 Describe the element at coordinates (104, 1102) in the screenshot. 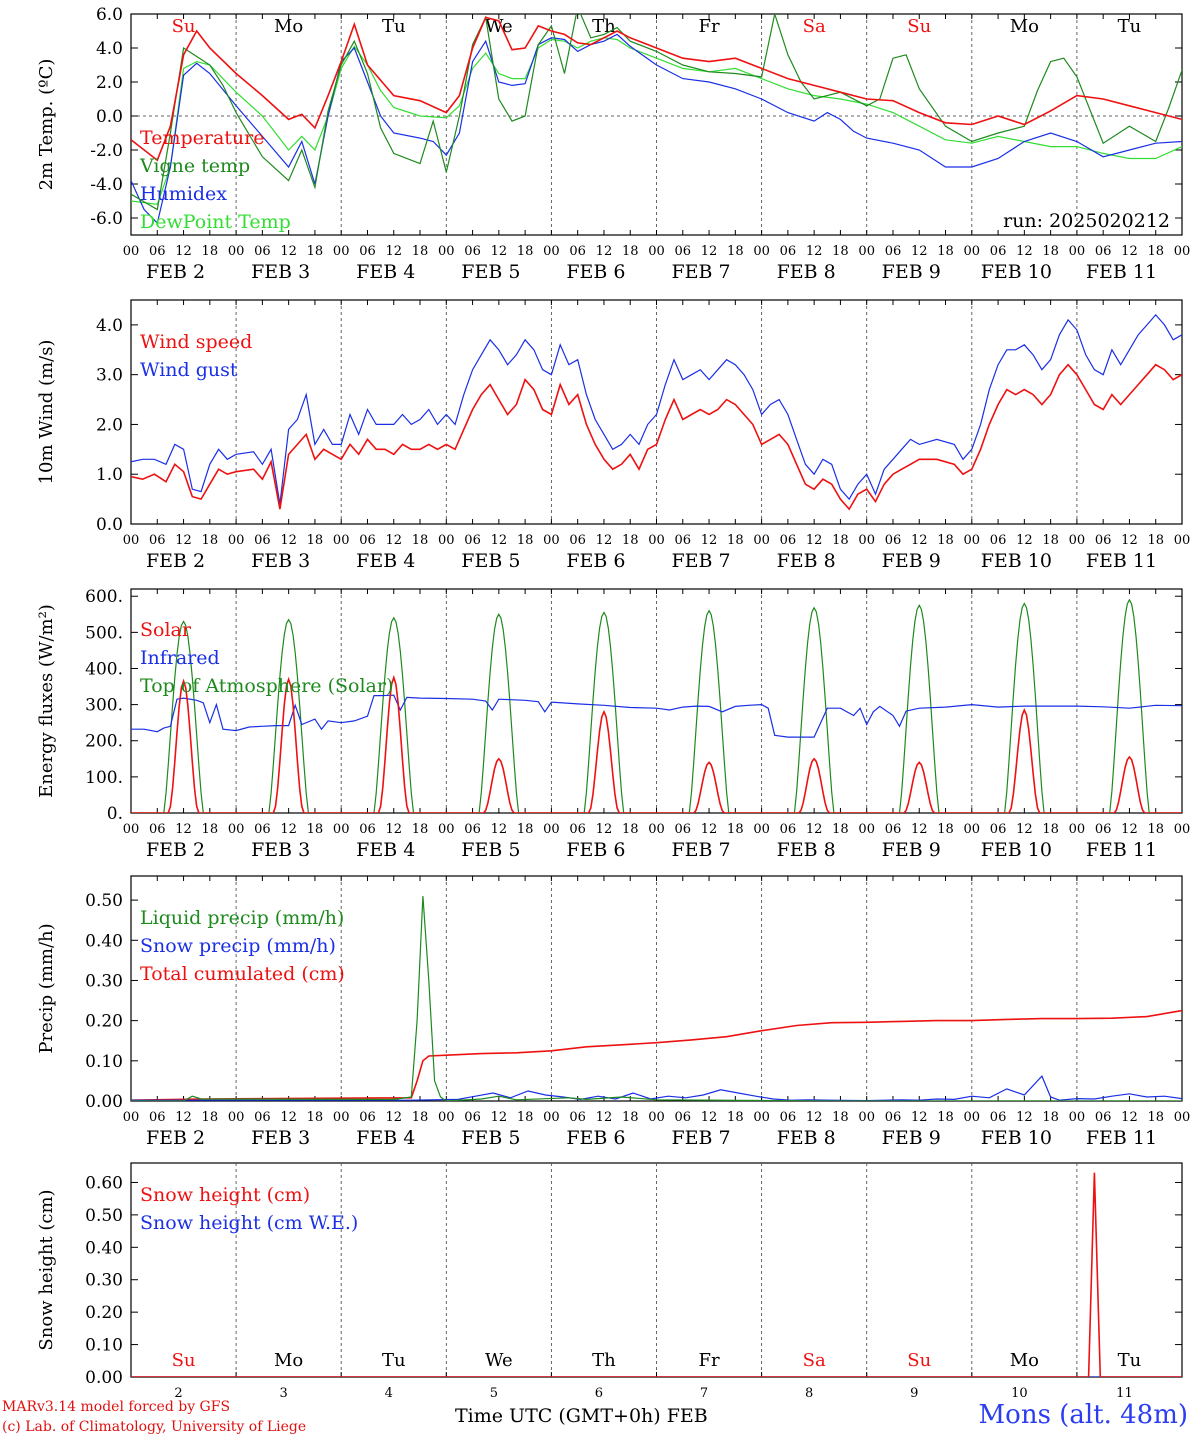

I see `y-tick-label: 0.00` at that location.